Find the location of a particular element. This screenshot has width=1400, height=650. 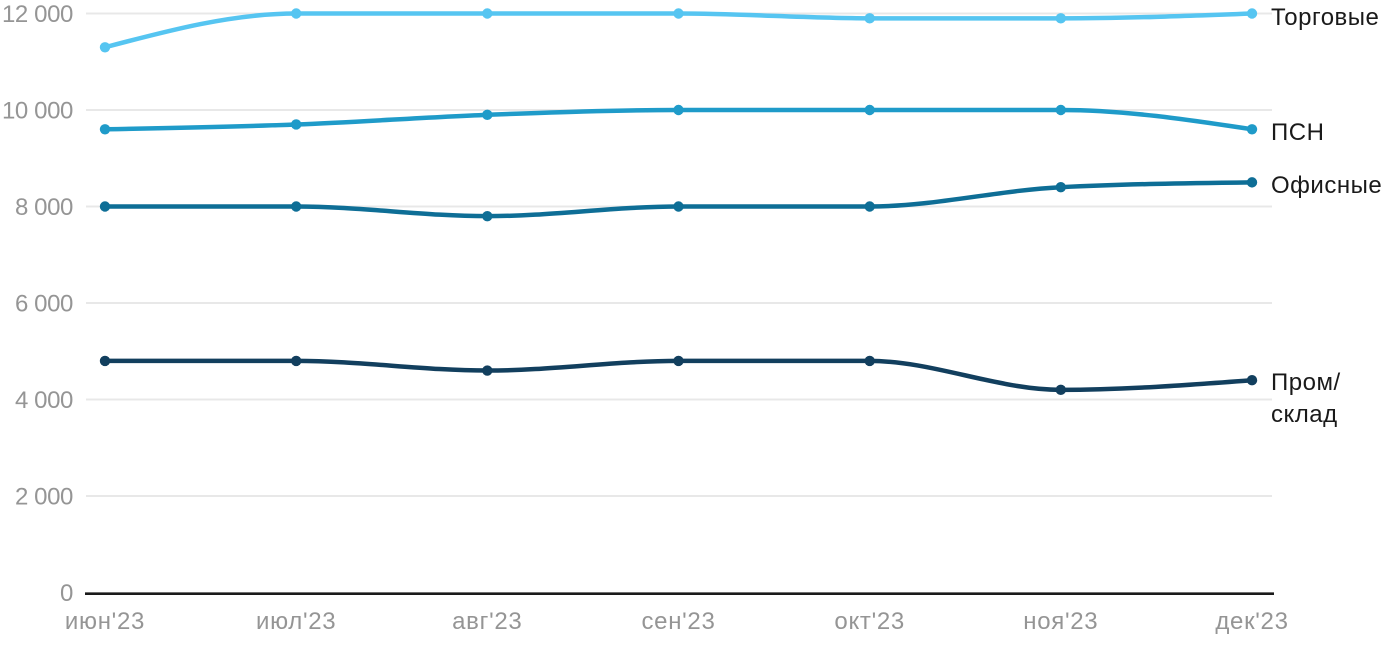

svg-text: Пром/ is located at coordinates (1306, 382).